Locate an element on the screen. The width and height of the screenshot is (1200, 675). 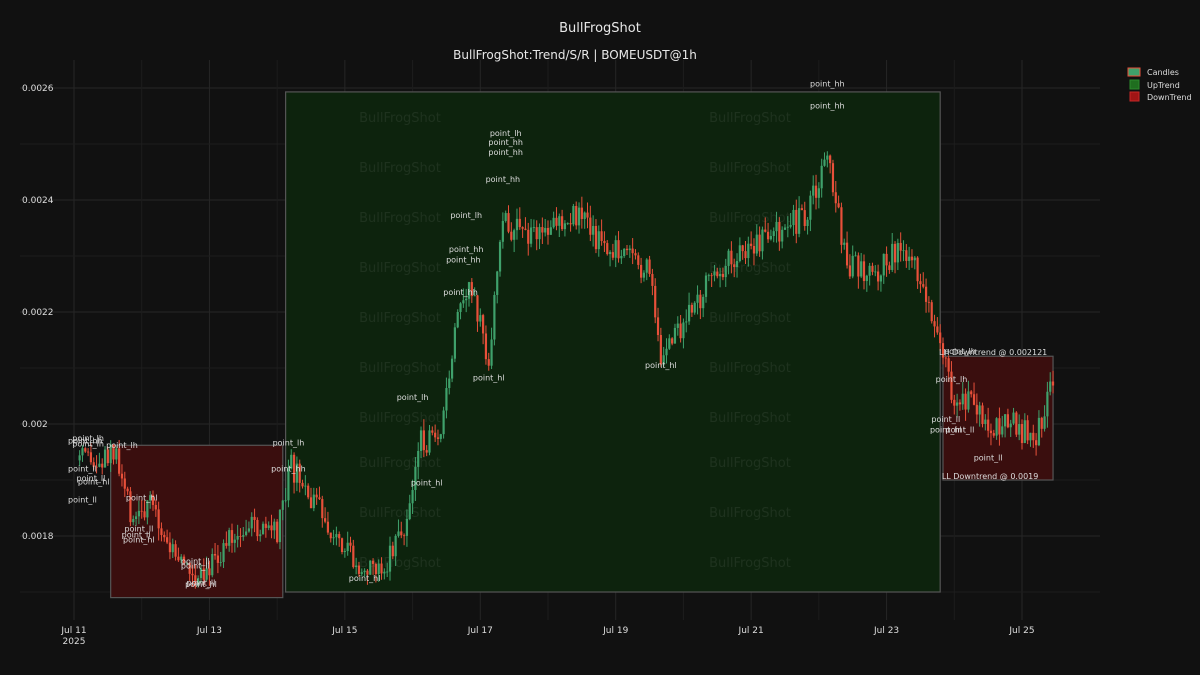
legend-item-downtrend: DownTrend is located at coordinates (1160, 96).